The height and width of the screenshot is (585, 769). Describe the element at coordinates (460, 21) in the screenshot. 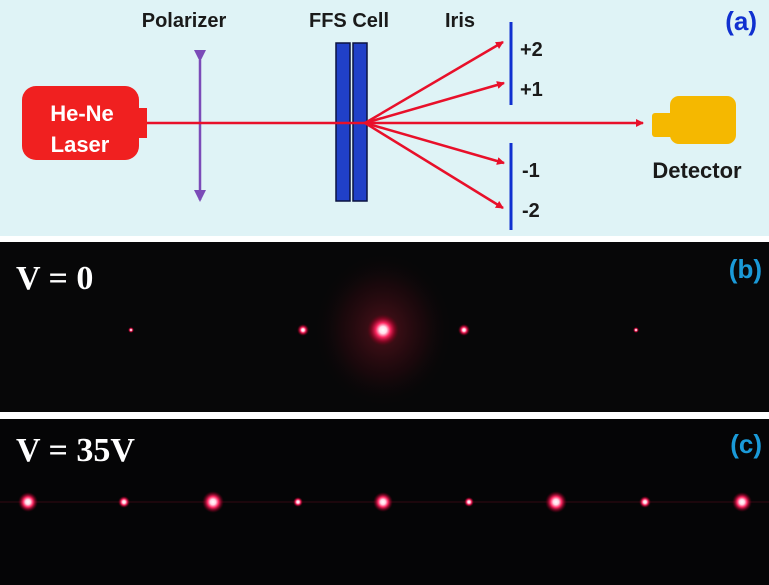

I see `iris-label: Iris` at that location.